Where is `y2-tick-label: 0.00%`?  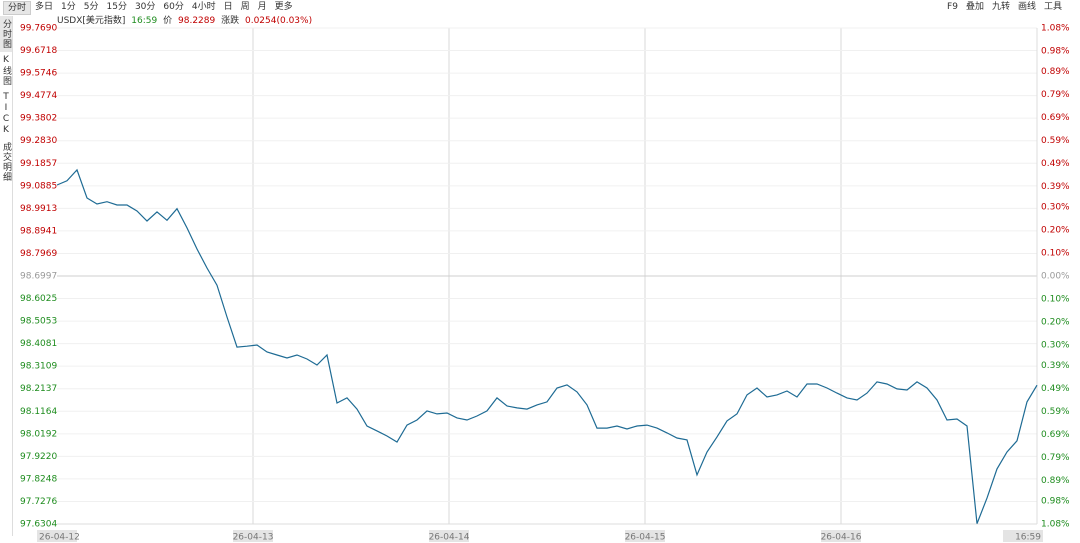 y2-tick-label: 0.00% is located at coordinates (1055, 277).